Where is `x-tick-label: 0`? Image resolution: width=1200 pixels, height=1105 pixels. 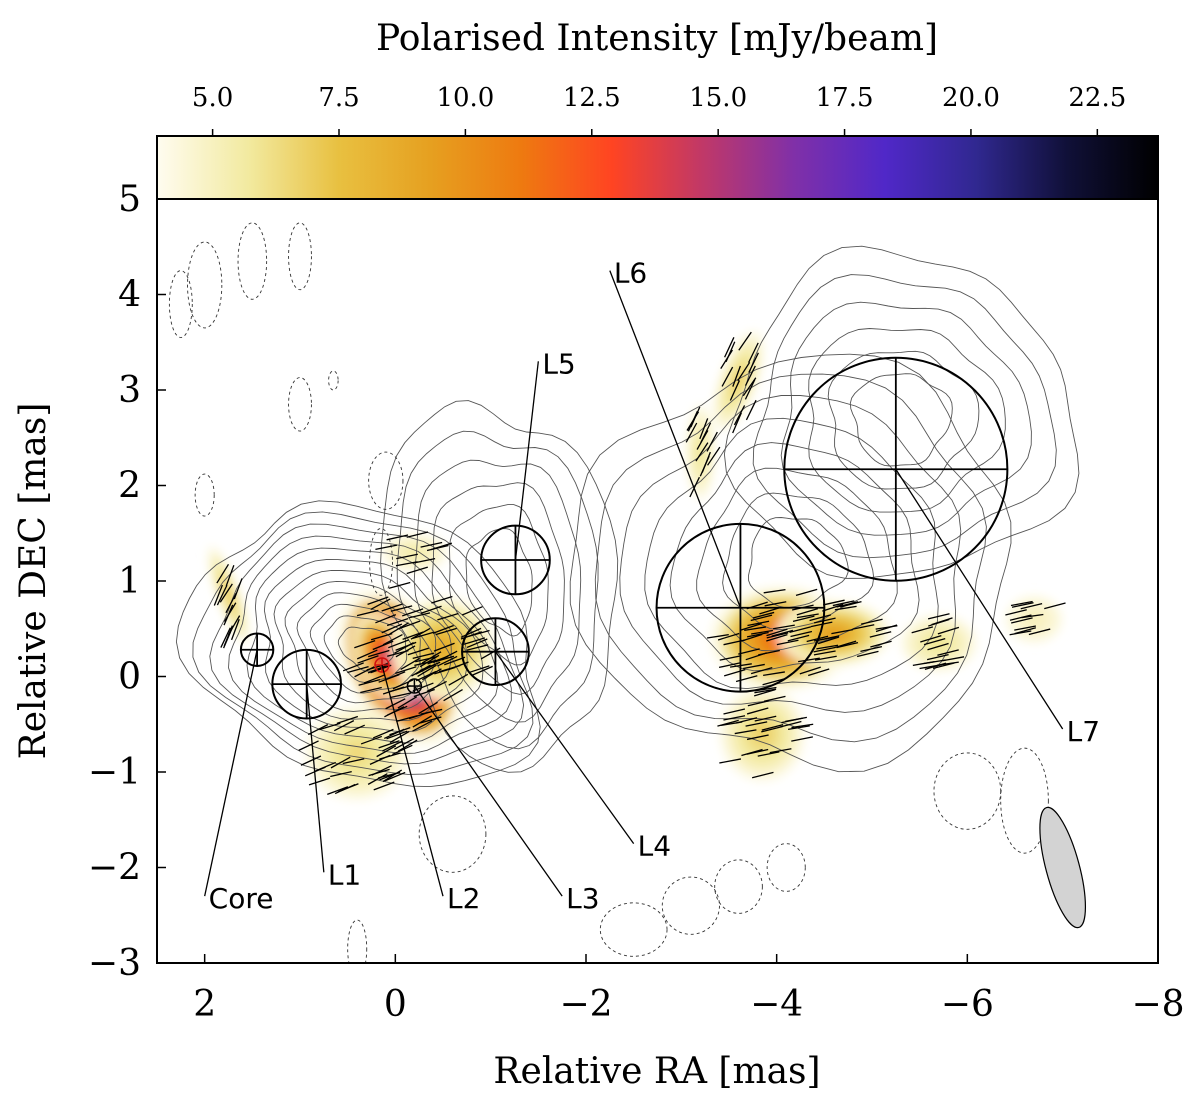 x-tick-label: 0 is located at coordinates (395, 1004).